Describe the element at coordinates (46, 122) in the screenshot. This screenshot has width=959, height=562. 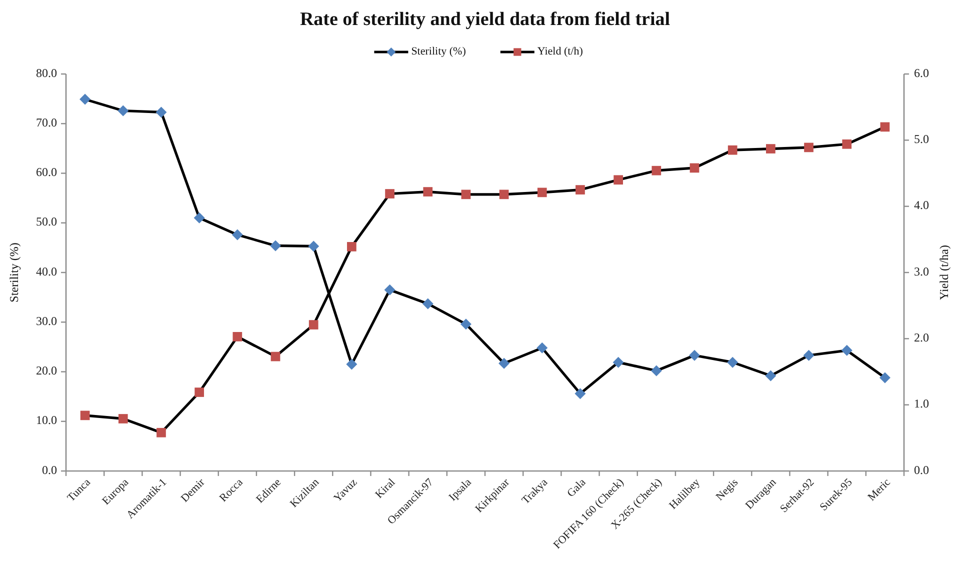
I see `y-tick-label: 70.0` at that location.